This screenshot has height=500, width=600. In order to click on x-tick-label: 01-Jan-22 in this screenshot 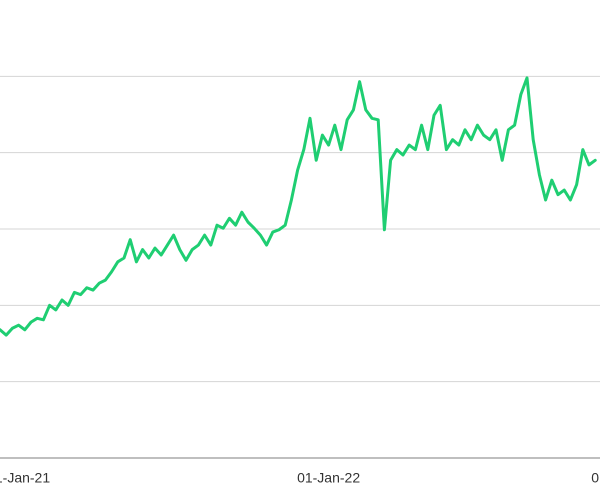, I will do `click(328, 478)`.